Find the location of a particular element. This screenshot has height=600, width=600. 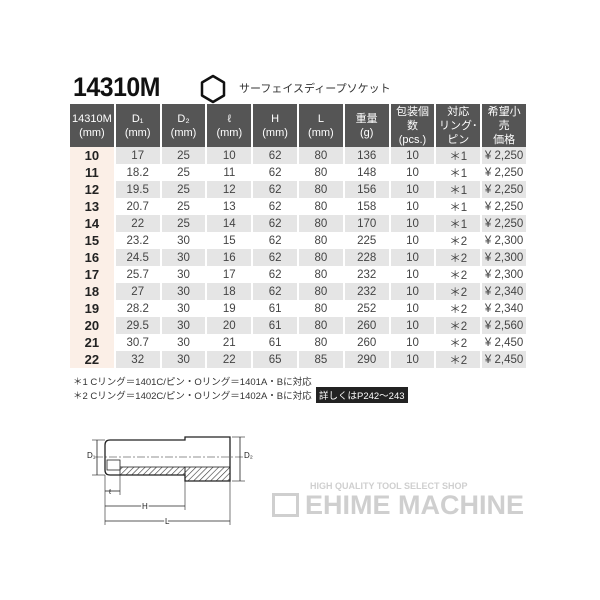

column-header: H (mm) is located at coordinates (275, 125).